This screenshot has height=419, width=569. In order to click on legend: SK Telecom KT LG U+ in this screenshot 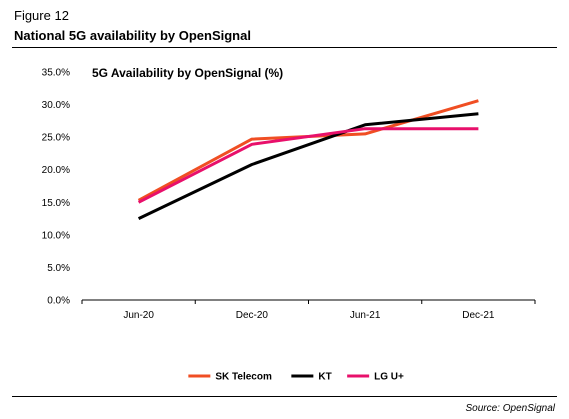, I will do `click(296, 377)`.